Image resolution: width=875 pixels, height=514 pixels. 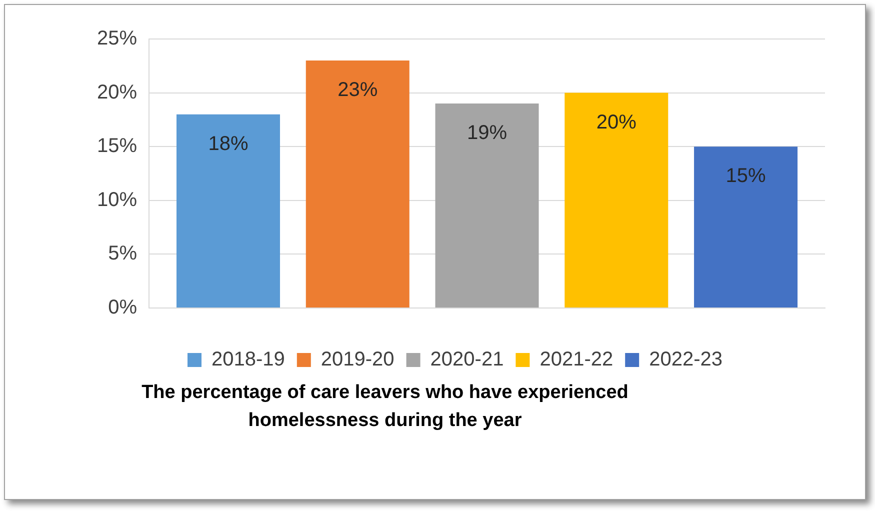 What do you see at coordinates (228, 143) in the screenshot?
I see `data-label: 18%` at bounding box center [228, 143].